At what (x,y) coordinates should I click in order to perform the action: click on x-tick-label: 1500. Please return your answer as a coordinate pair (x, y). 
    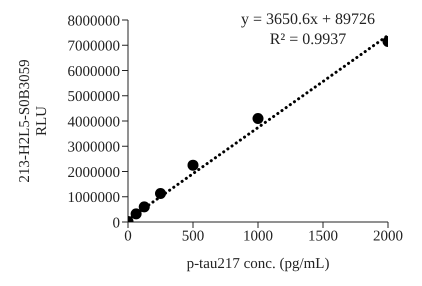
    Looking at the image, I should click on (323, 236).